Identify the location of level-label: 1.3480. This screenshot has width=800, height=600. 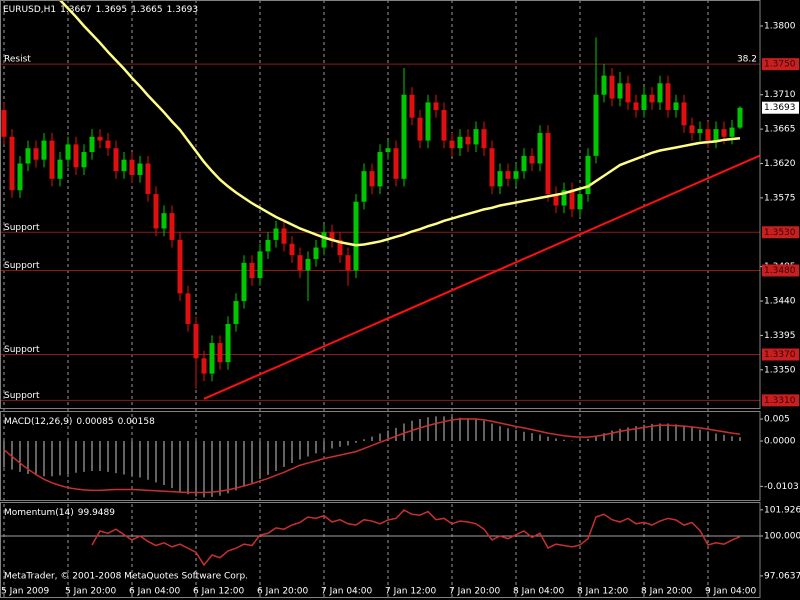
(780, 271).